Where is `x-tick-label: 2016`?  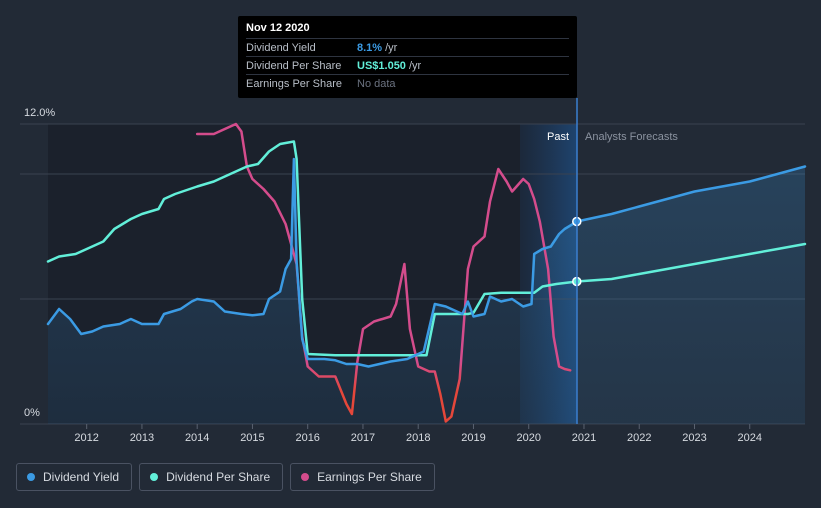
x-tick-label: 2016 is located at coordinates (307, 438).